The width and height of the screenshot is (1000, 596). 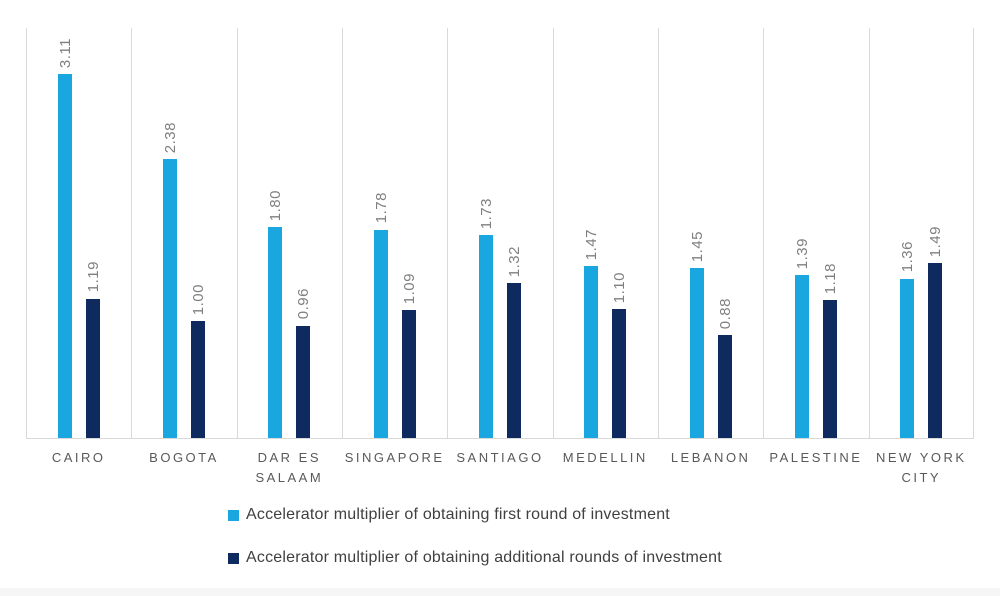 I want to click on value-label: 1.36, so click(x=908, y=257).